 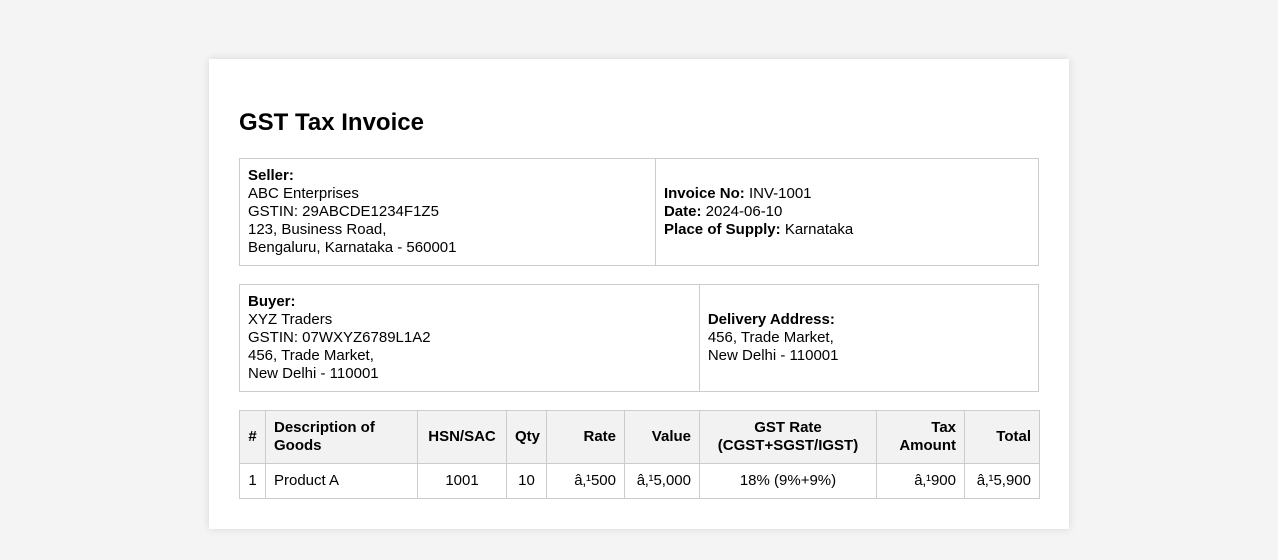 I want to click on seller-address-line2: Bengaluru, Karnataka - 560001, so click(x=352, y=247).